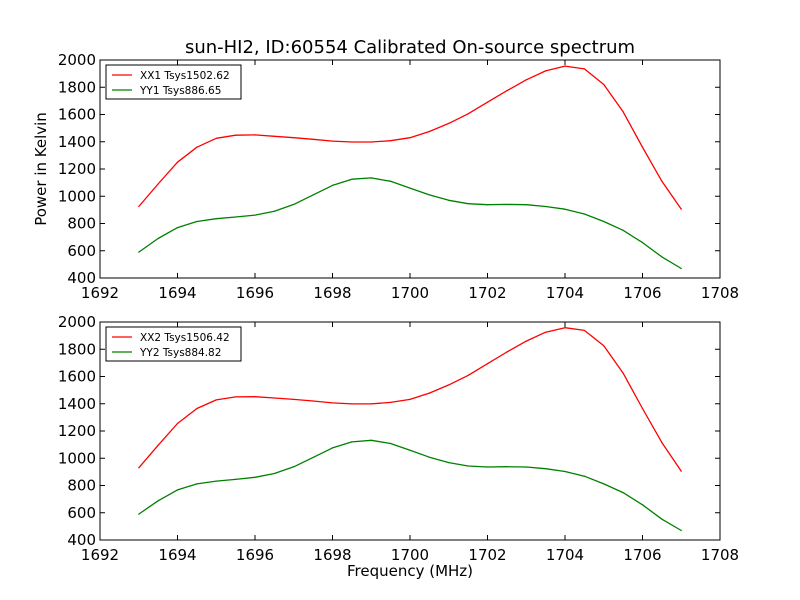  I want to click on y-tick-label: 2000, so click(77, 322).